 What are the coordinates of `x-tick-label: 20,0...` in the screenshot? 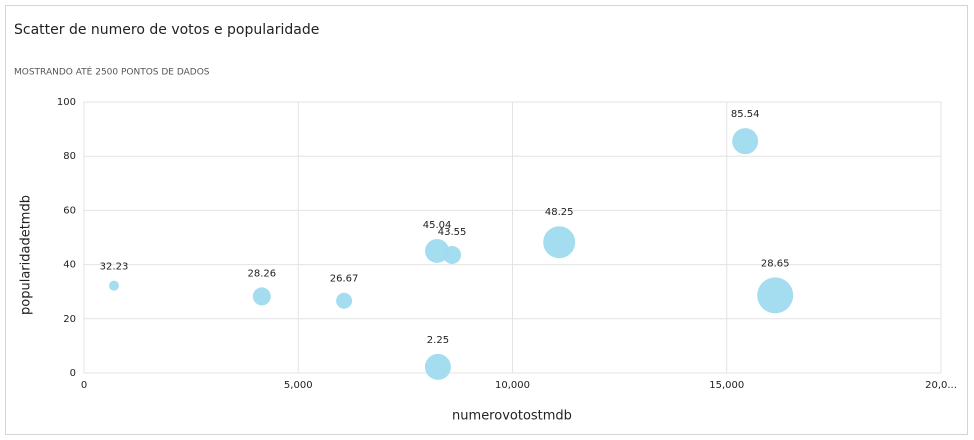 It's located at (941, 385).